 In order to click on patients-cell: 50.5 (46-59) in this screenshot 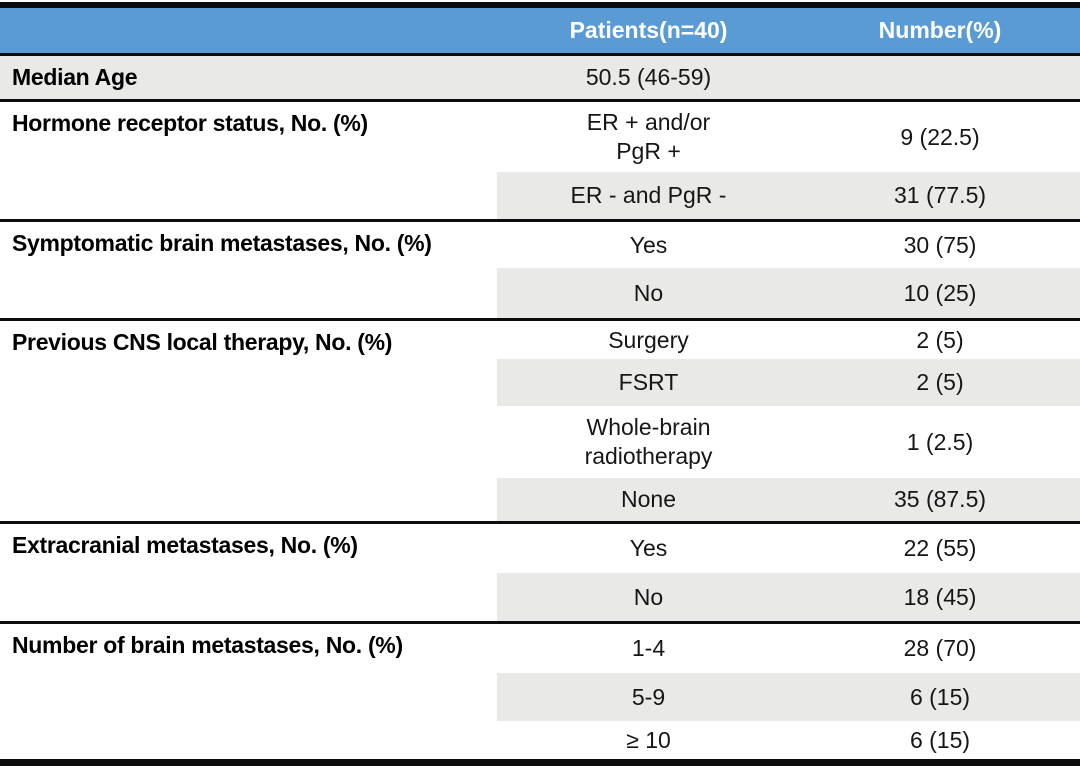, I will do `click(648, 77)`.